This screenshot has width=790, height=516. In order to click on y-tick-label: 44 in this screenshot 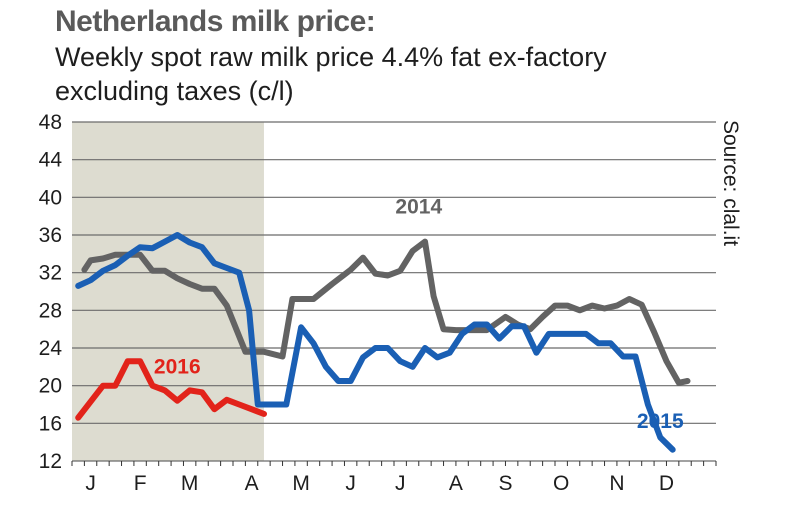, I will do `click(51, 160)`.